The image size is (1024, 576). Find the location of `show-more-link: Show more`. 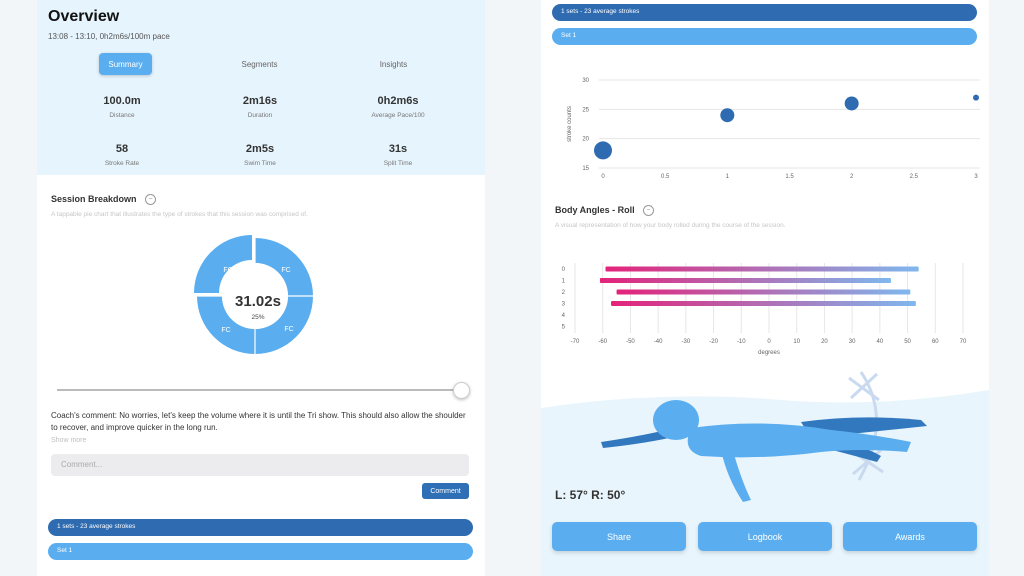

show-more-link: Show more is located at coordinates (69, 440).